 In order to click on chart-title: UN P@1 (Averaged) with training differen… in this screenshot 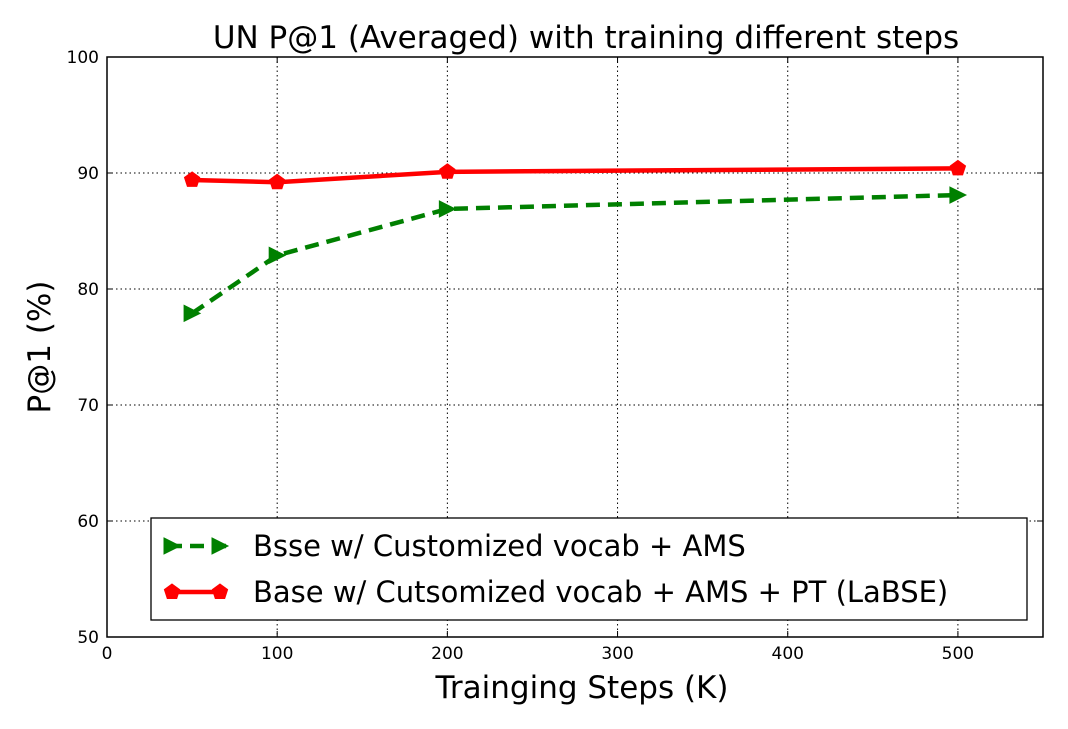, I will do `click(586, 38)`.